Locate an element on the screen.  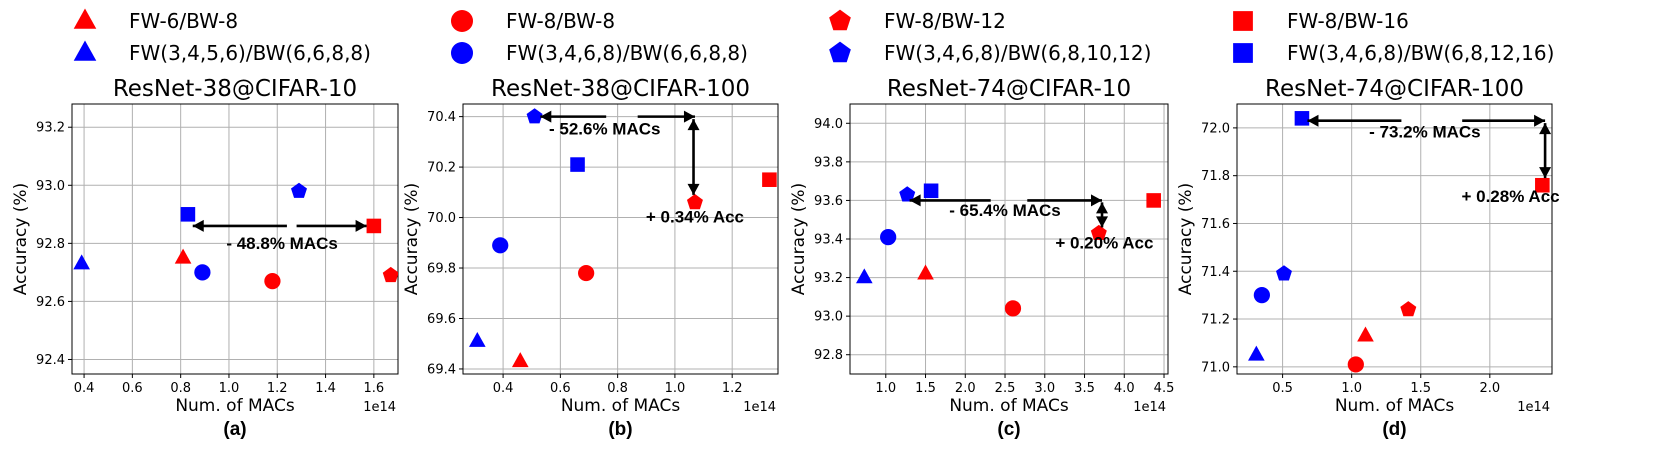
legend-marker-triangle-icon is located at coordinates (85, 50).